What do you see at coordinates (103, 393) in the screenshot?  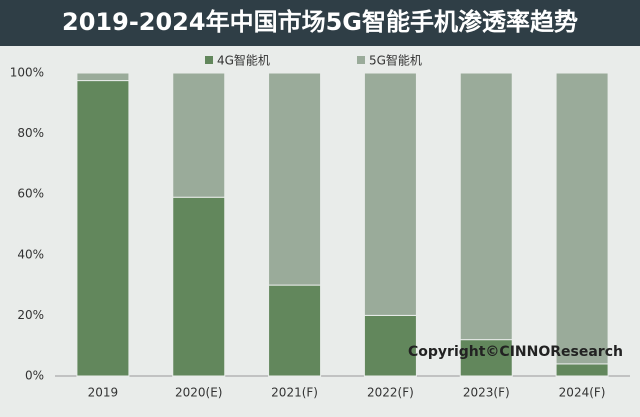 I see `x-tick-label: 2019` at bounding box center [103, 393].